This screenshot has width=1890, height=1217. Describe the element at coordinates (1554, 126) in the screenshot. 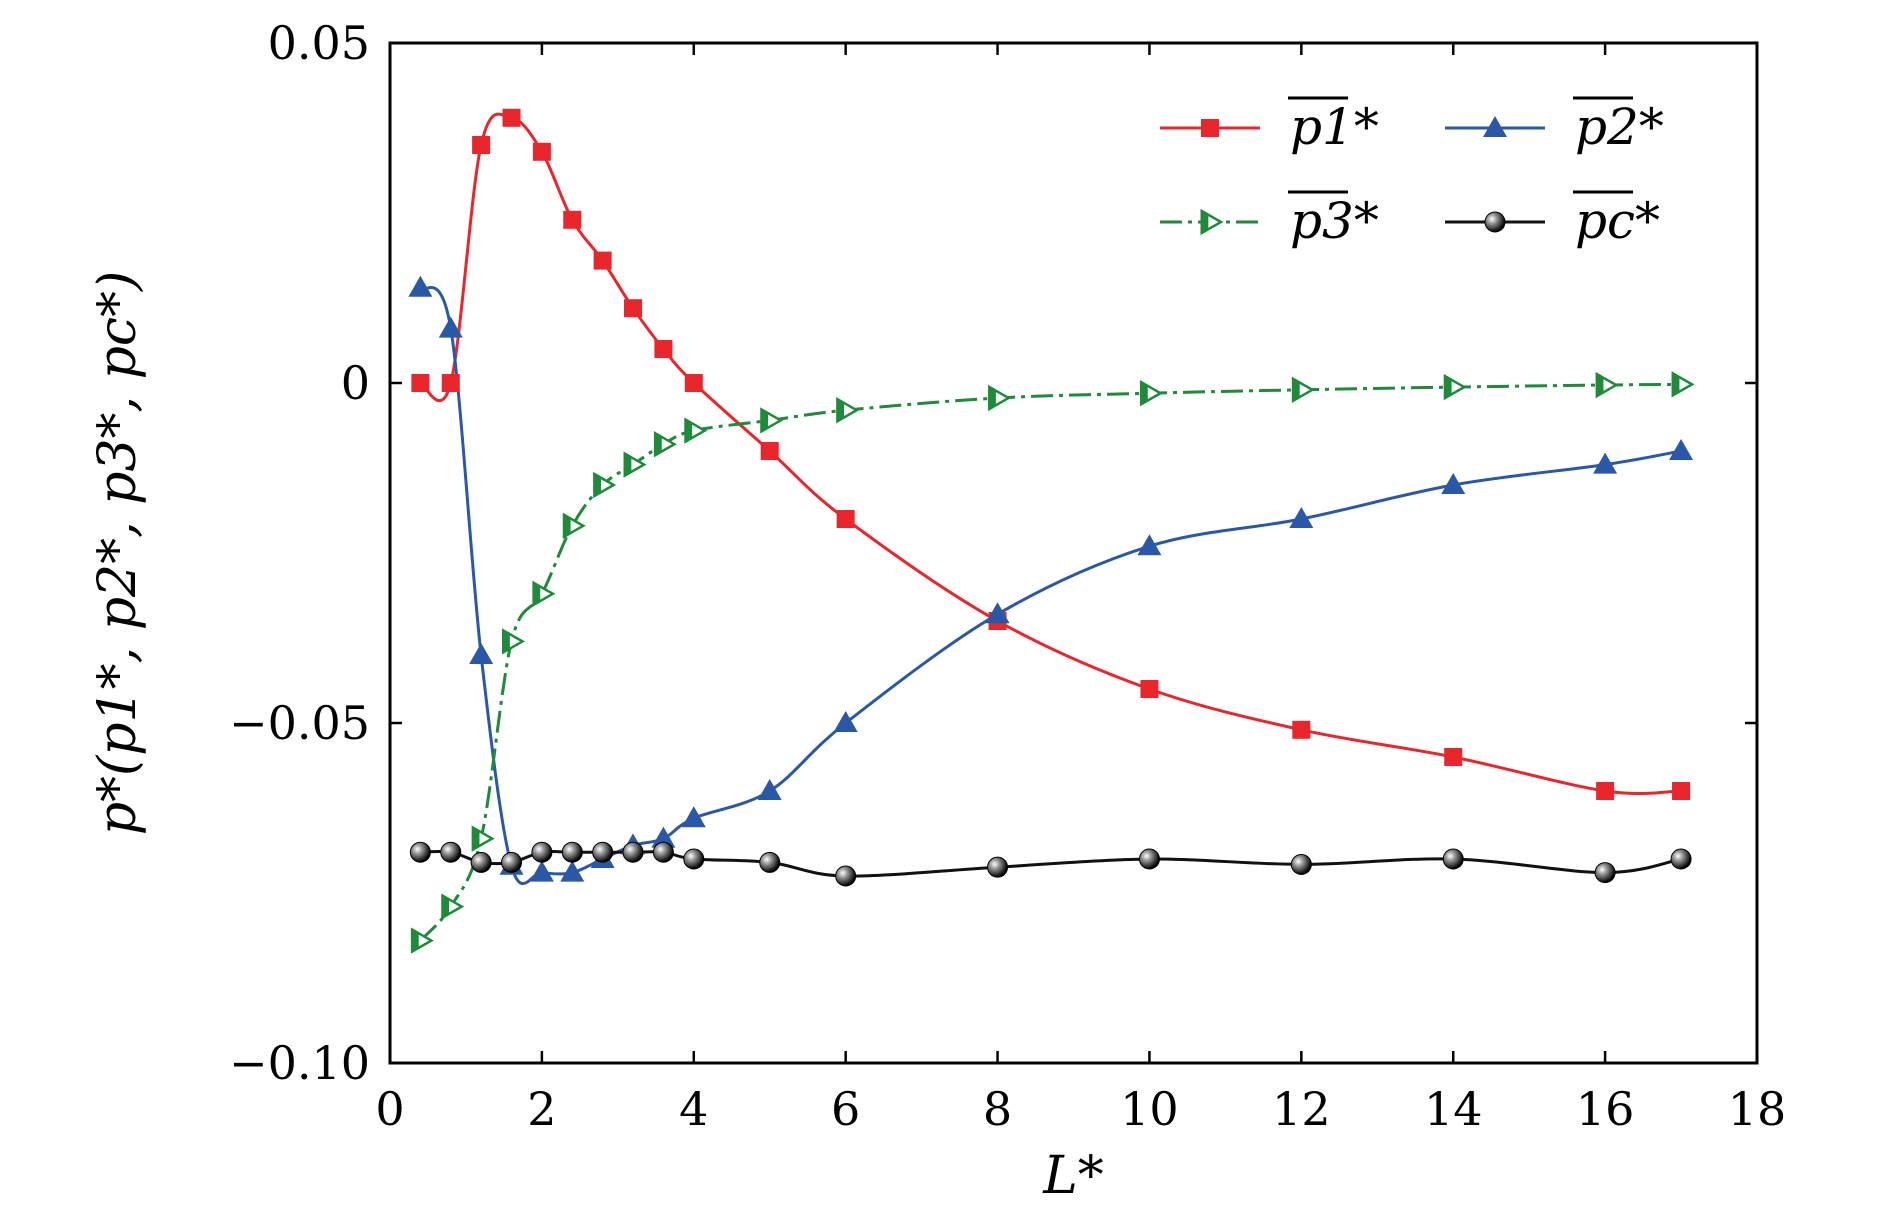

I see `legend-item-1: p2*` at that location.